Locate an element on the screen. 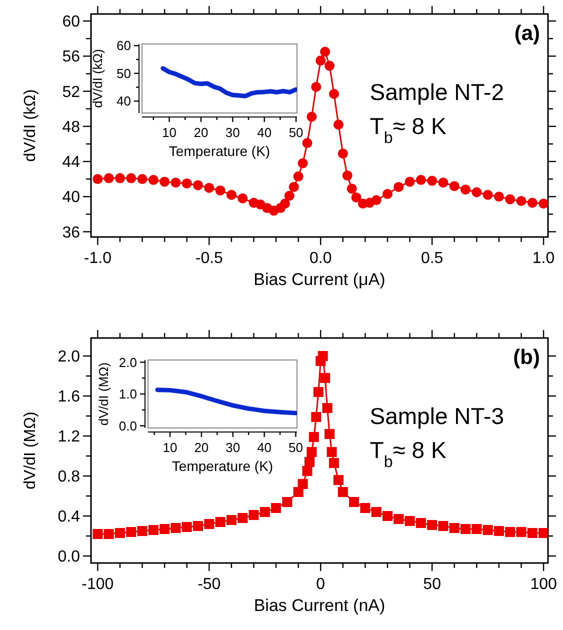  annotation: (a) is located at coordinates (527, 33).